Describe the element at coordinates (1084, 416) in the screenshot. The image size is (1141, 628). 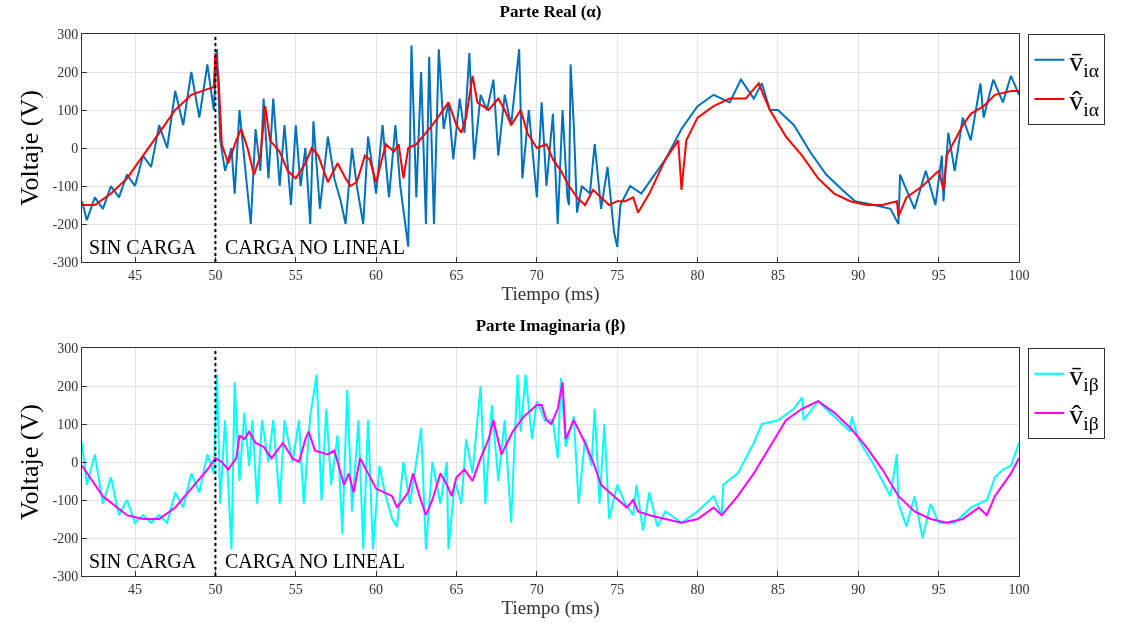
I see `legend-label: v̂$_{iβ}$` at that location.